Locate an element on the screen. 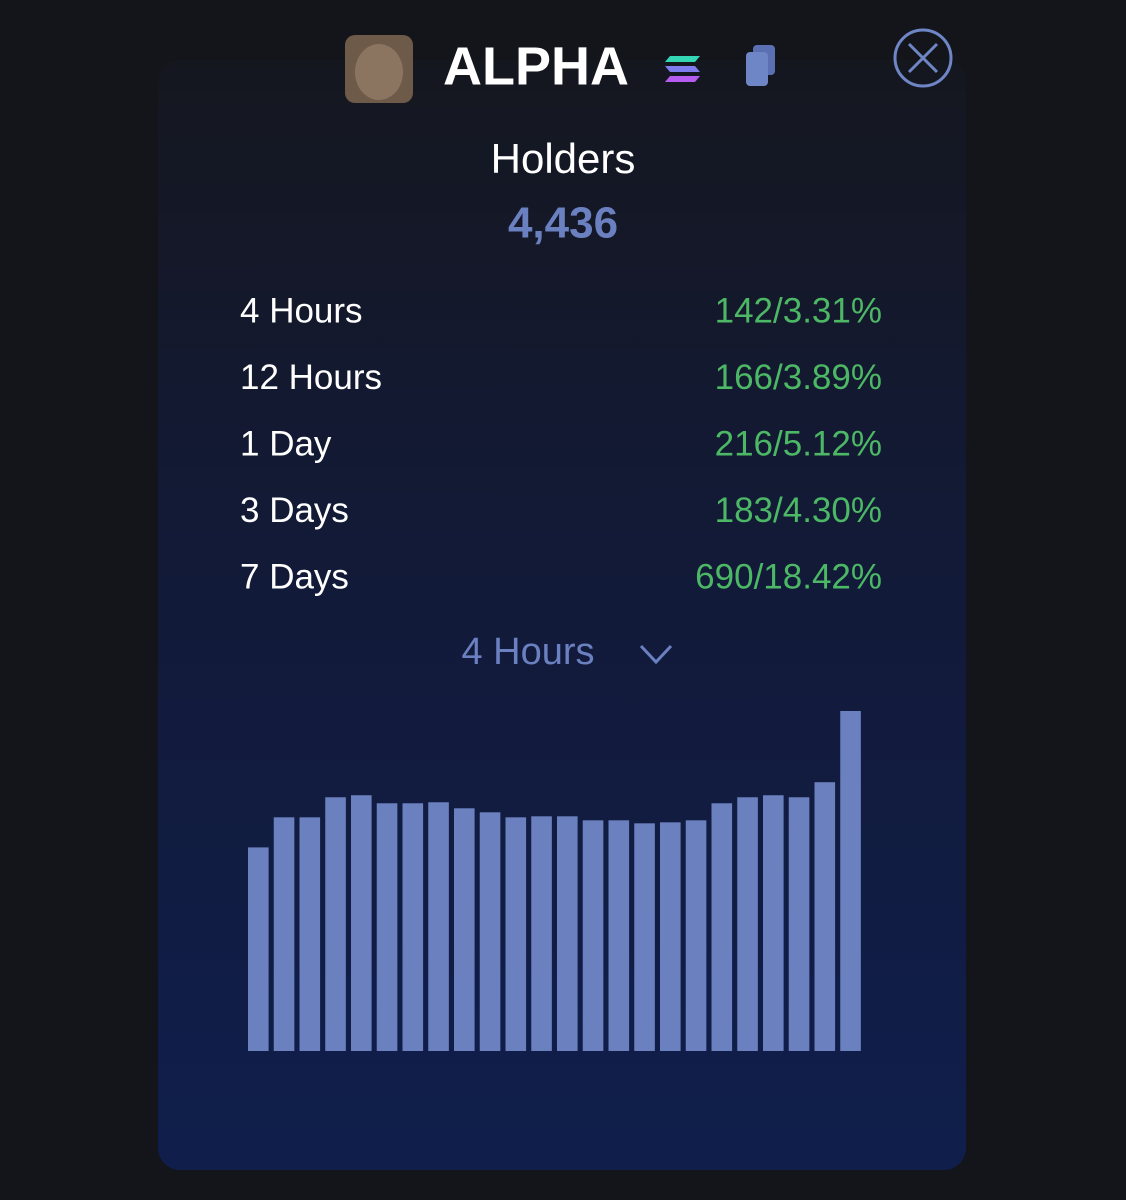 This screenshot has width=1126, height=1200. dropdown-chevron is located at coordinates (656, 654).